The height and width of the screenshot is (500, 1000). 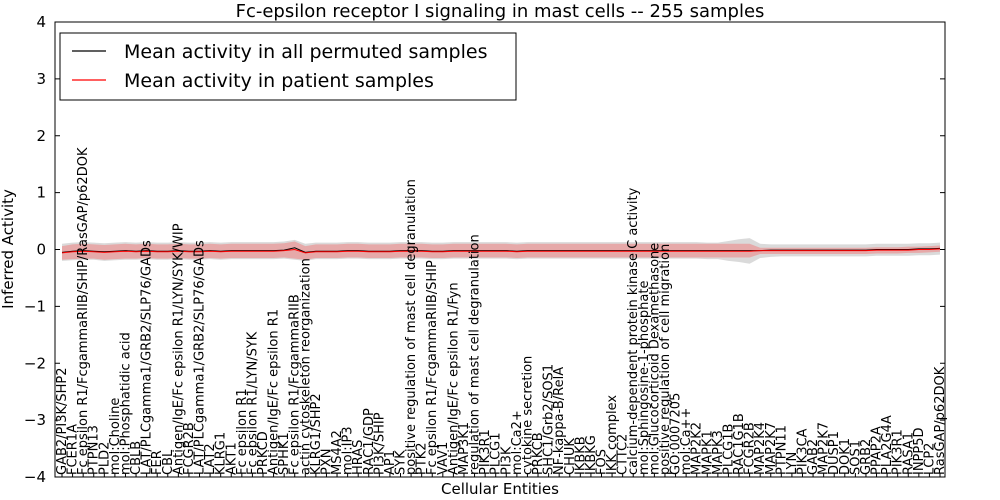 I want to click on x-tick-label: mol:Ca++, so click(x=686, y=441).